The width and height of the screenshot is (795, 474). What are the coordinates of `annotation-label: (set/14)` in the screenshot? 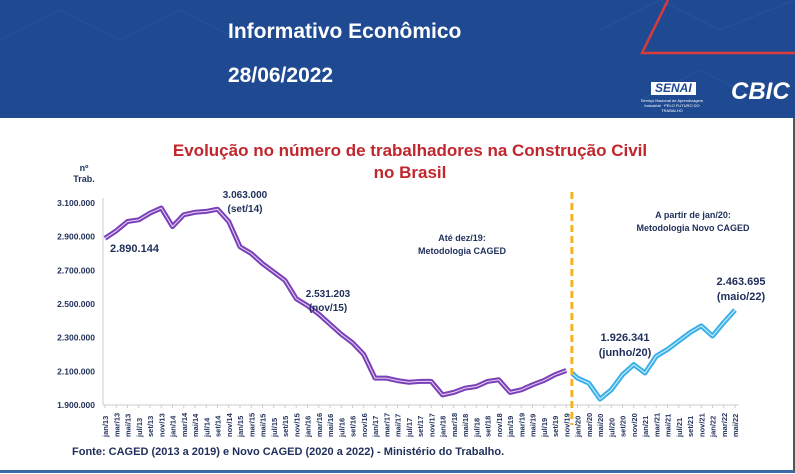 It's located at (244, 209).